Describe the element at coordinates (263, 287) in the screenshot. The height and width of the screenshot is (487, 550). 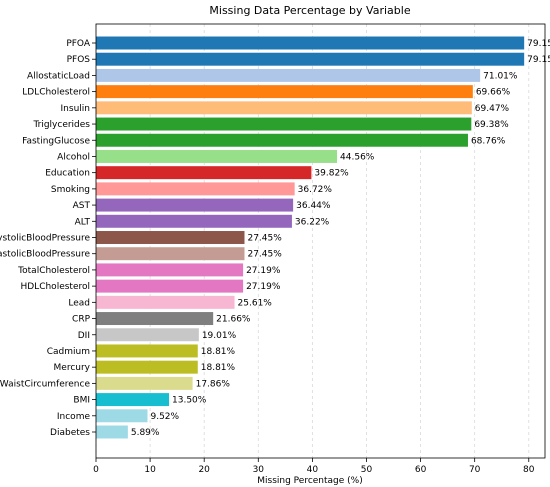
I see `value-label-HDLCholesterol: 27.19%` at that location.